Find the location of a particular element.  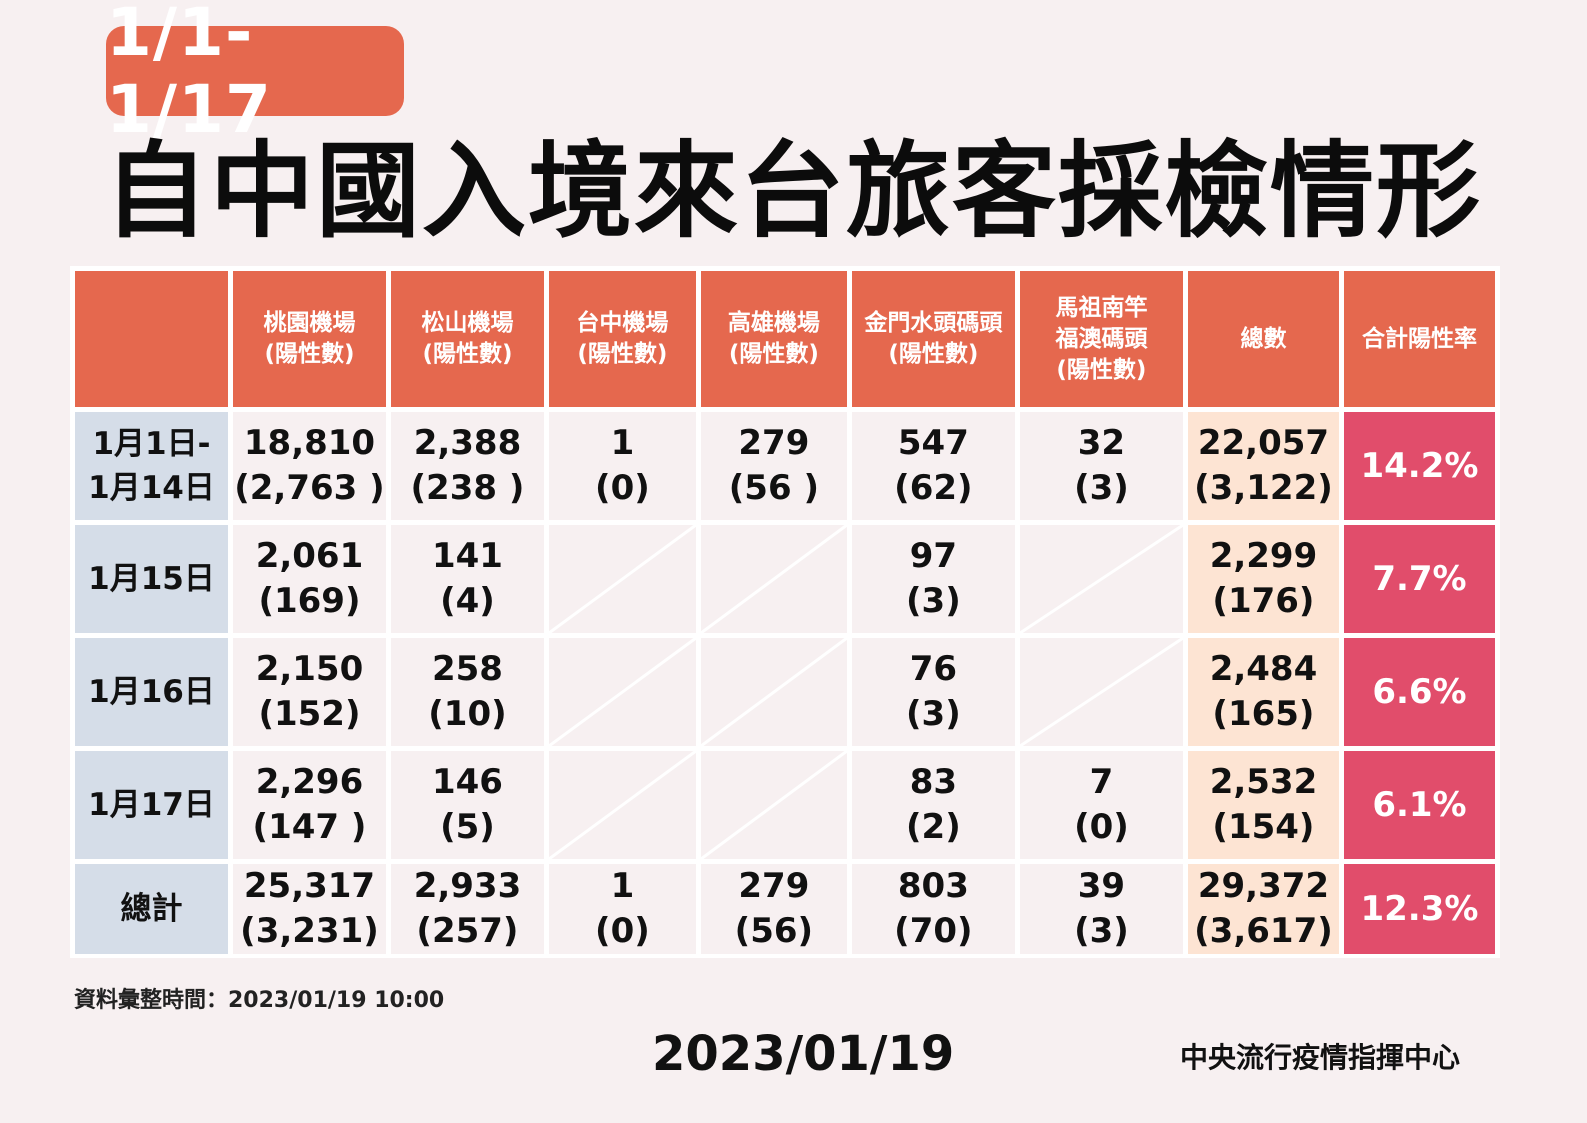

total-count-cell: 2,532 (154) is located at coordinates (1263, 805).